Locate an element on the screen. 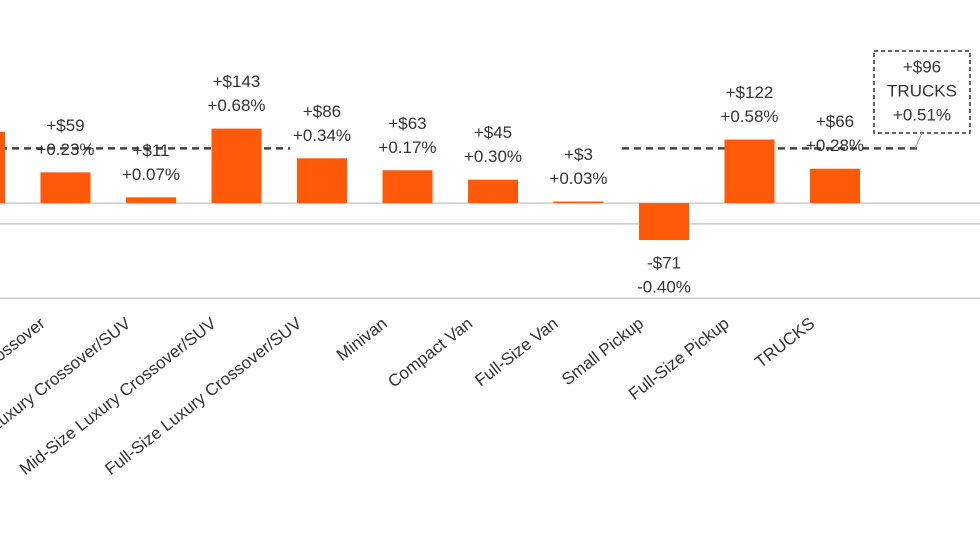 The image size is (980, 552). x-tick-label: TRUCKS is located at coordinates (784, 343).